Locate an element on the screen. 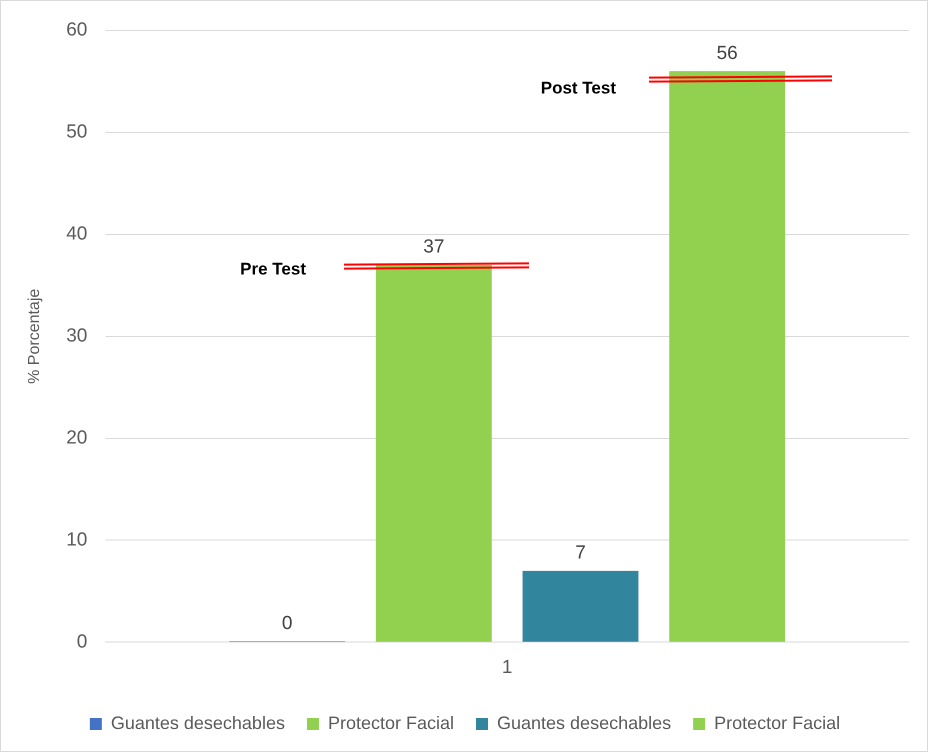 The width and height of the screenshot is (928, 752). y-tick-label: 20 is located at coordinates (77, 438).